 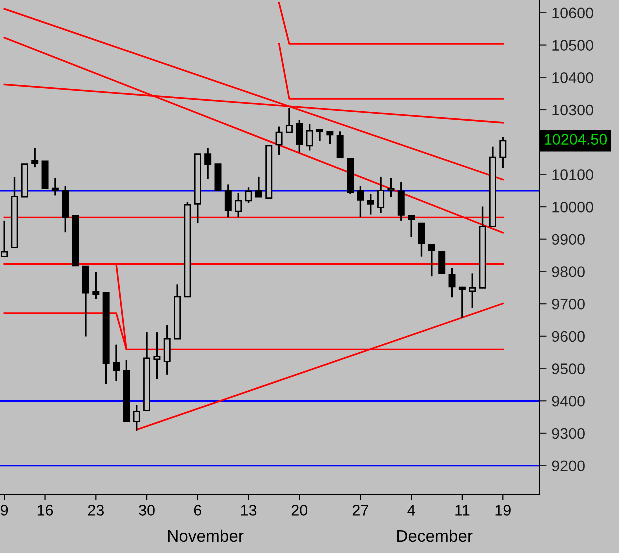 What do you see at coordinates (4, 510) in the screenshot?
I see `x-tick-label: 9` at bounding box center [4, 510].